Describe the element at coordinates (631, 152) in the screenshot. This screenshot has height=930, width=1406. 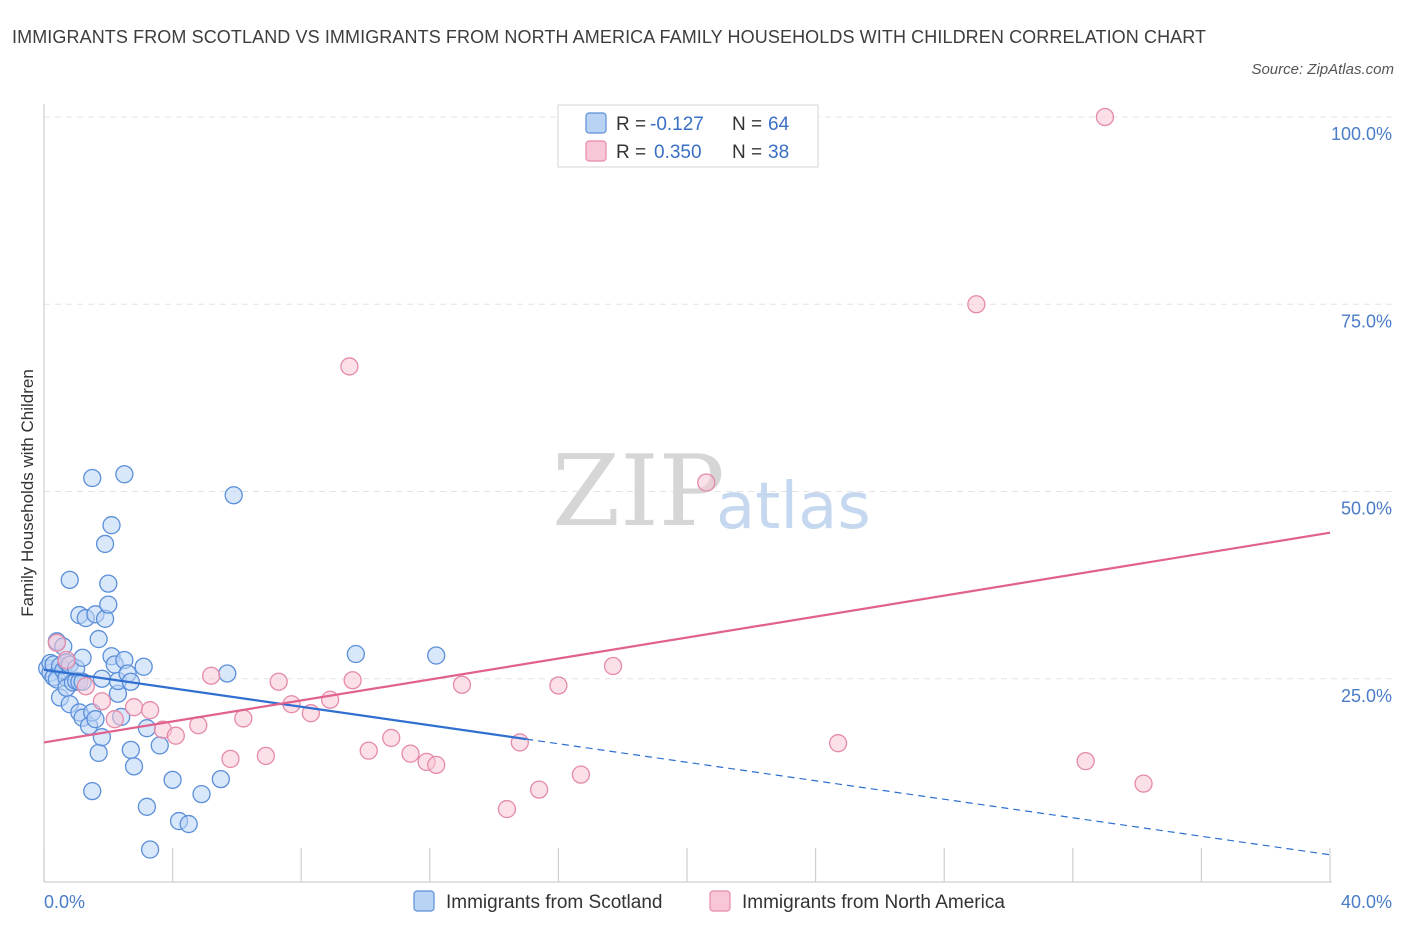
I see `legend-r-label-north-america: R =` at that location.